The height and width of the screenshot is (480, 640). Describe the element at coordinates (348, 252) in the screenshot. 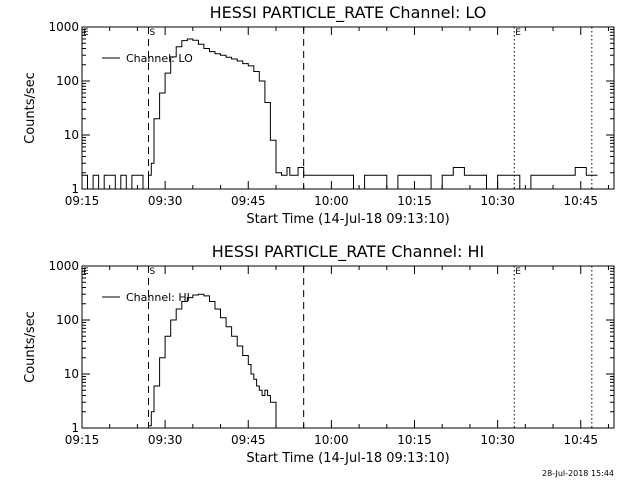

I see `chart-title: HESSI PARTICLE_RATE Channel: HI` at that location.